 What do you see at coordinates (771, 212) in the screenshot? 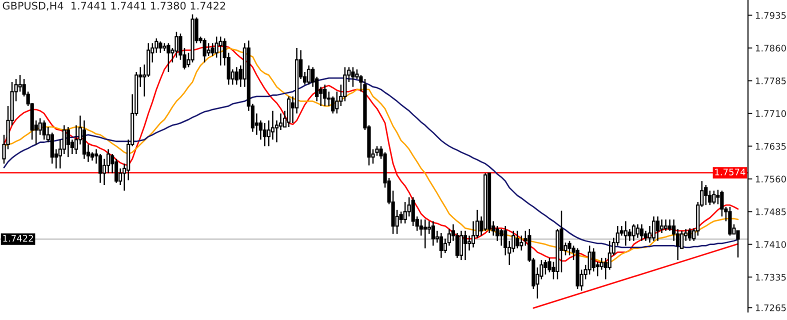
I see `y-tick-label: 1.7485` at bounding box center [771, 212].